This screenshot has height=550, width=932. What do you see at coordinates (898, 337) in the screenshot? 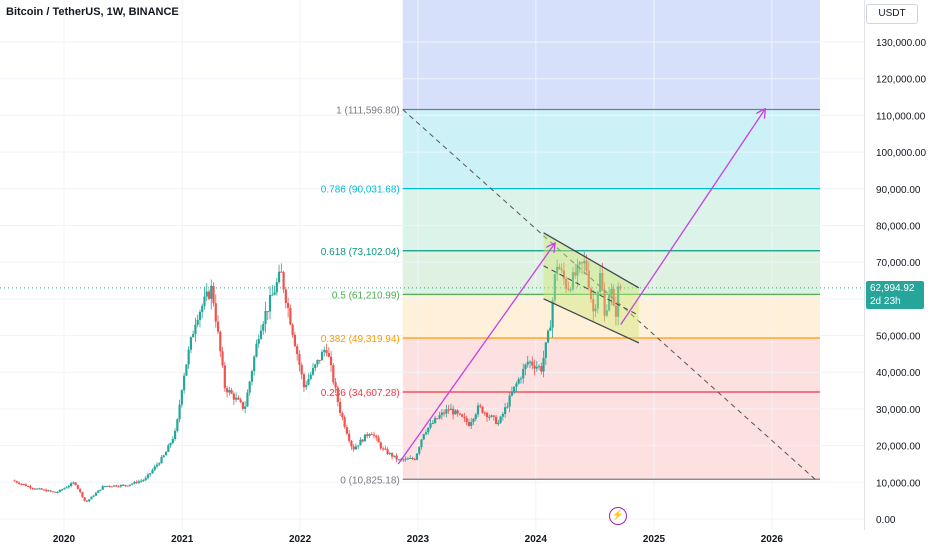
I see `y-tick-label: 50,000.00` at bounding box center [898, 337].